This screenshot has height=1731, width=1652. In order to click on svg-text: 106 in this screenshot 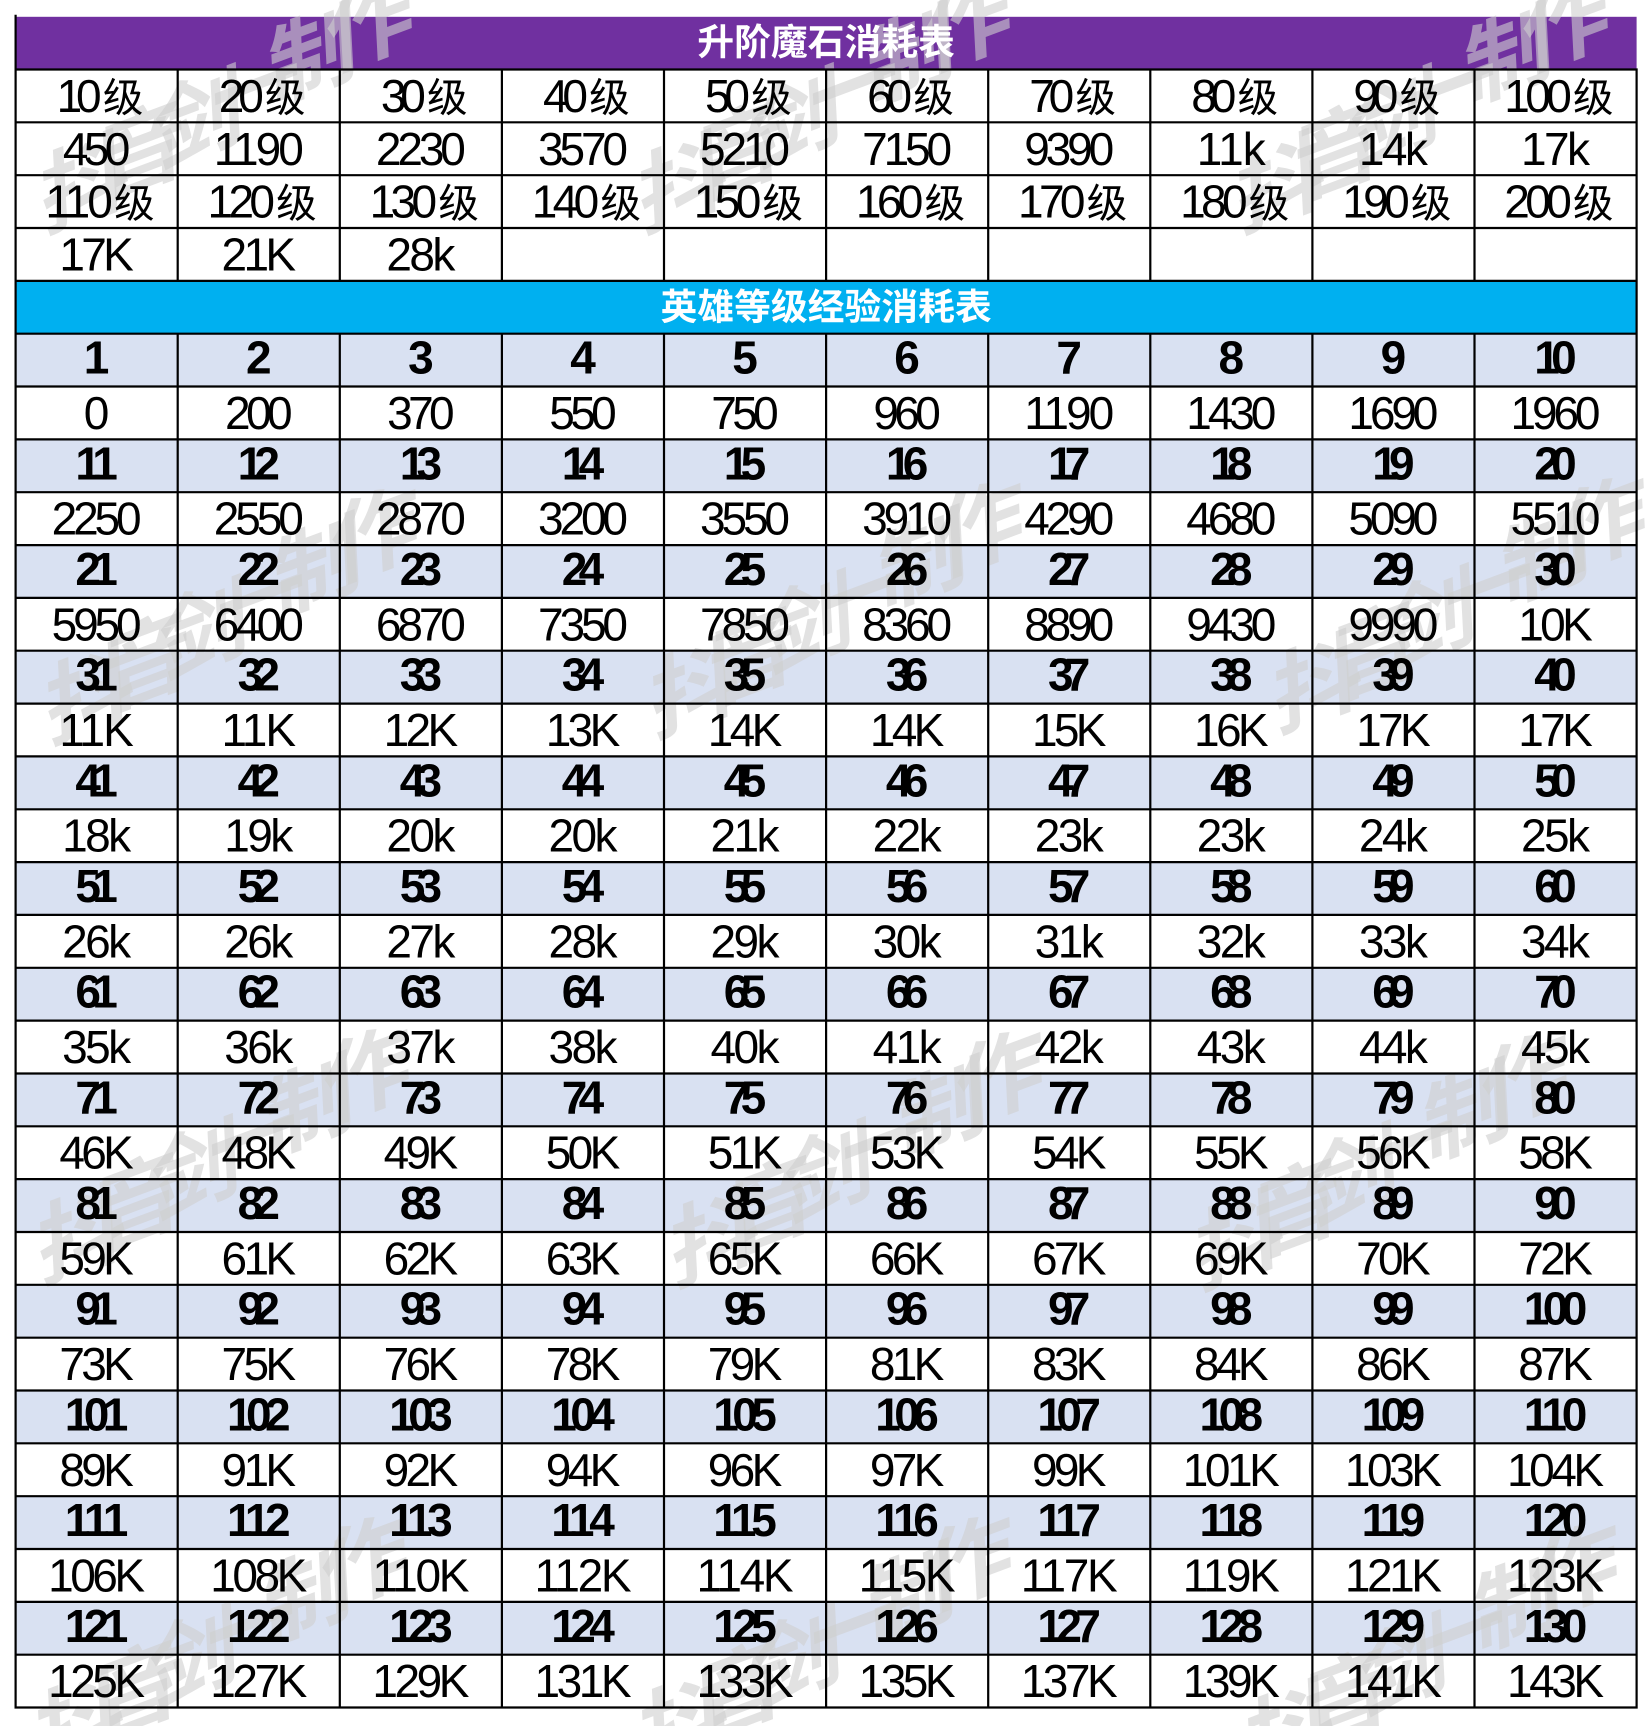, I will do `click(907, 1414)`.